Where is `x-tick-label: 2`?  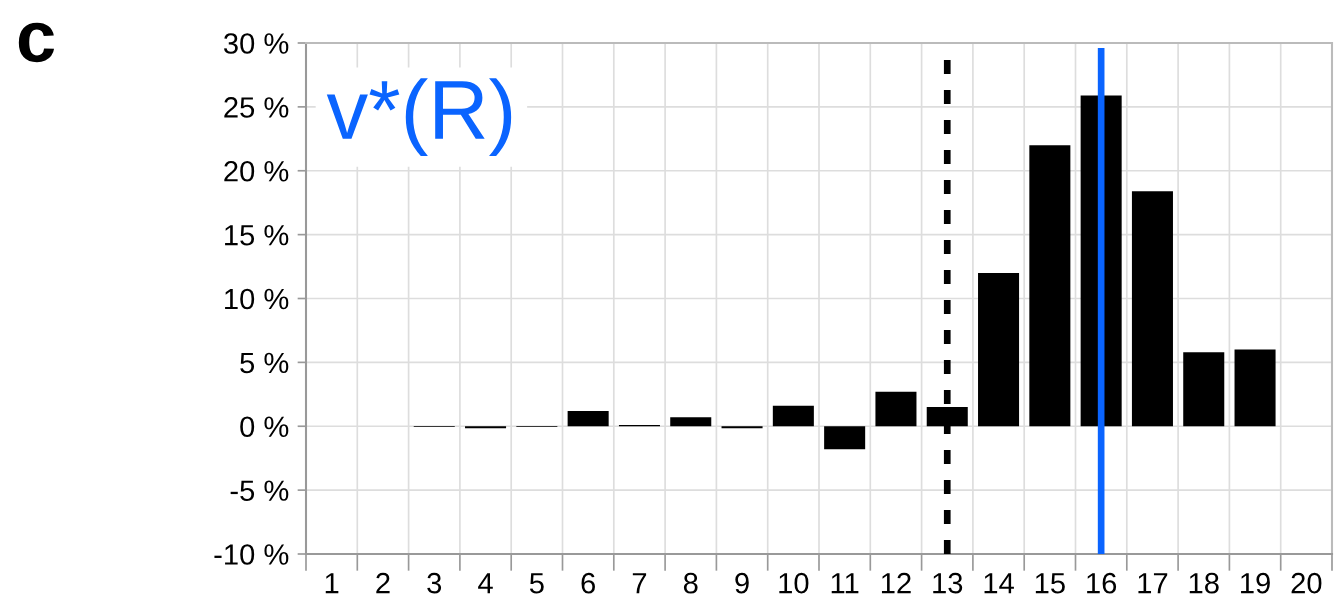
x-tick-label: 2 is located at coordinates (383, 583).